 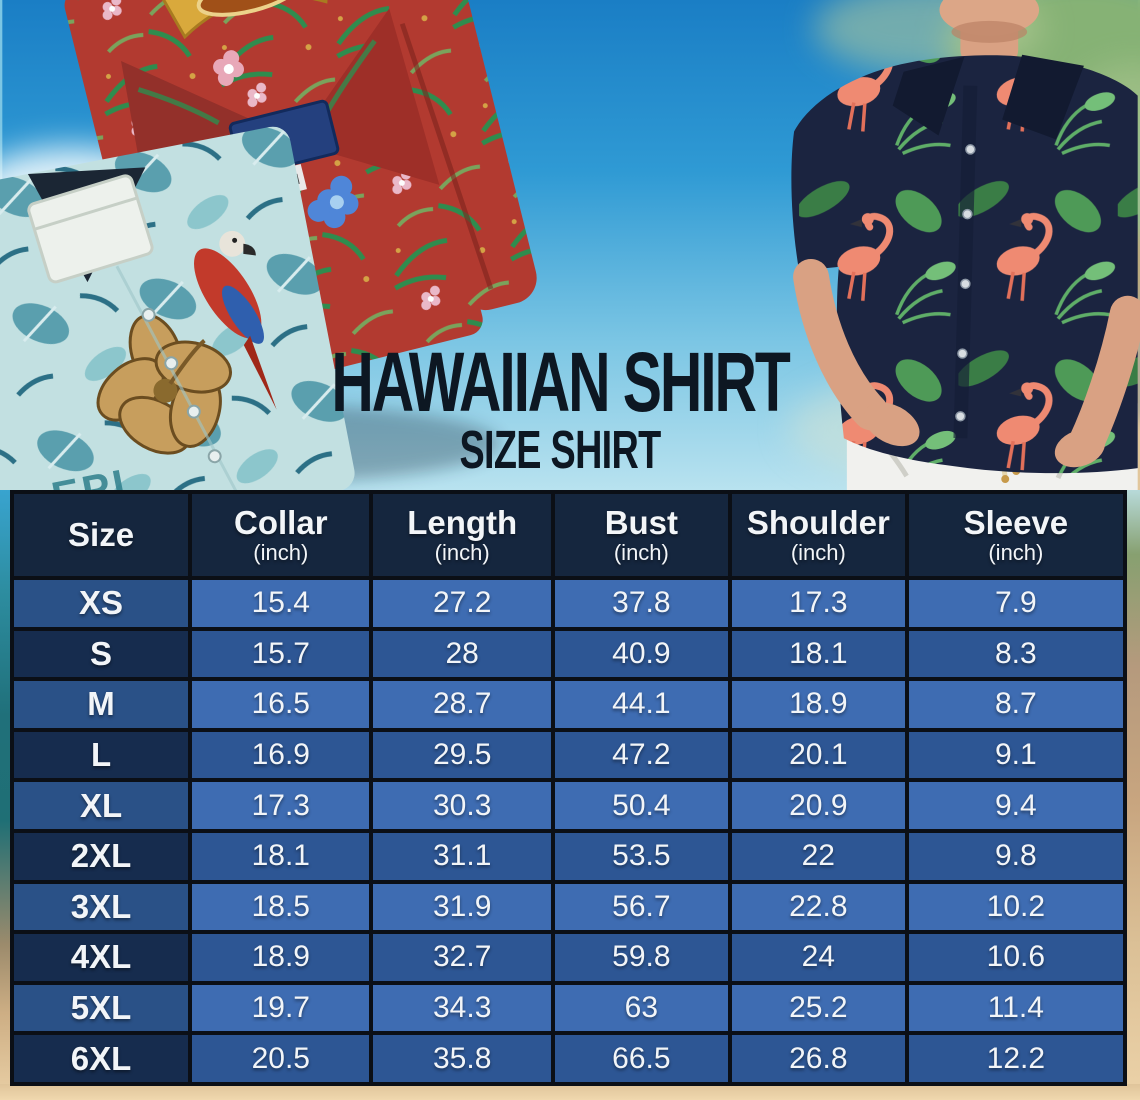 I want to click on column-header: Sleeve (inch), so click(x=1015, y=535).